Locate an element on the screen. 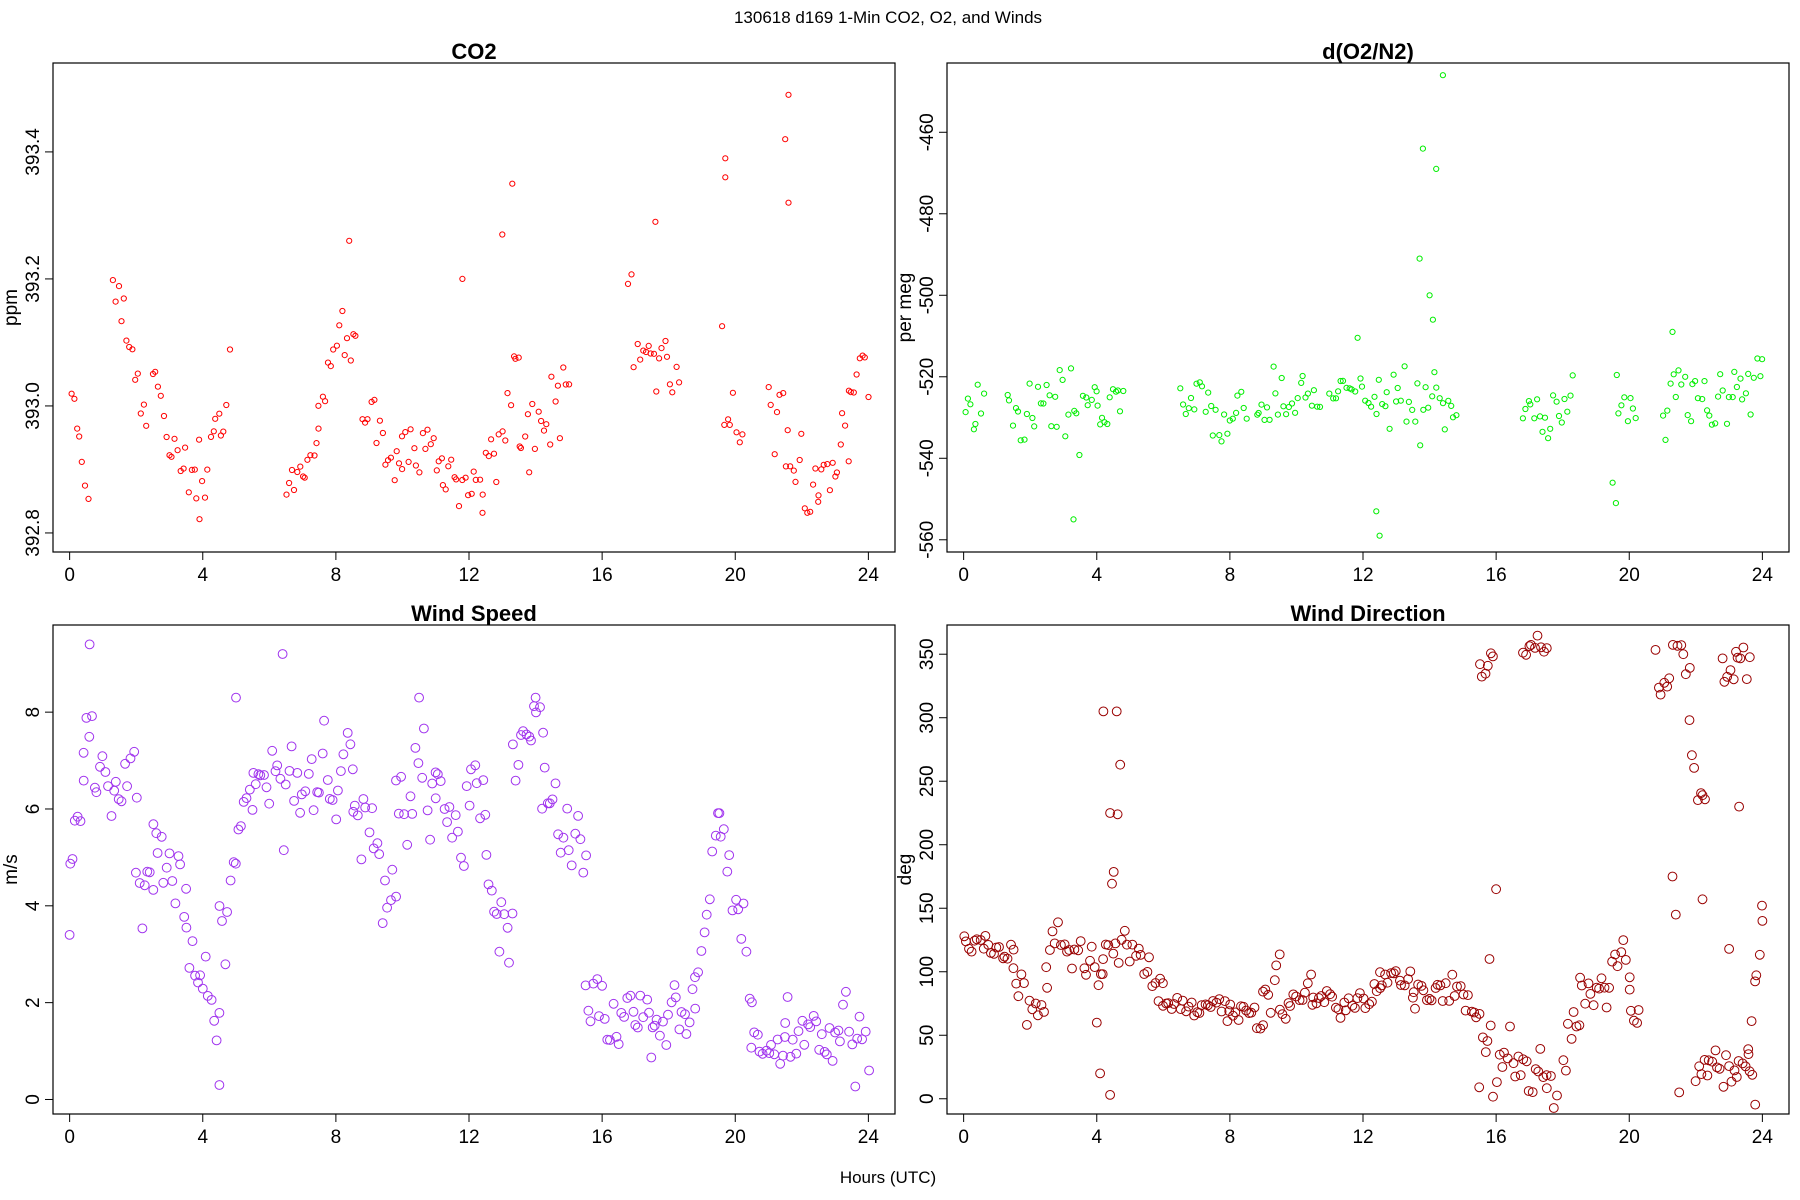 The width and height of the screenshot is (1800, 1200). wspd-x-tick-label: 16 is located at coordinates (602, 1137).